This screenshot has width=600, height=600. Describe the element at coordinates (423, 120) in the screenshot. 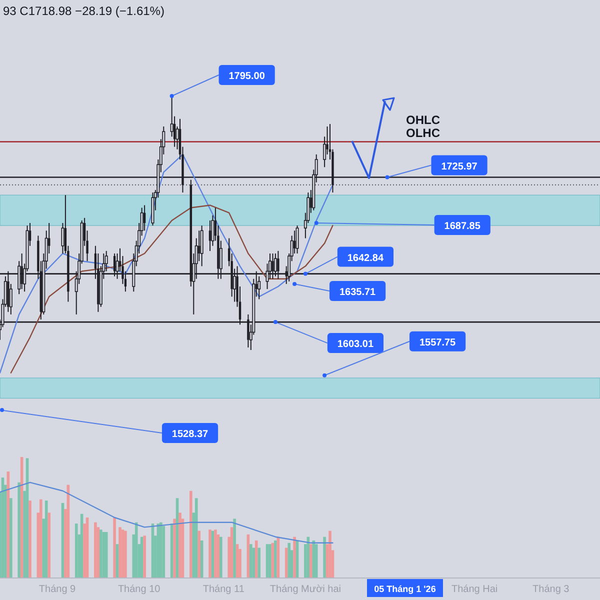

I see `annotation: OHLC` at that location.